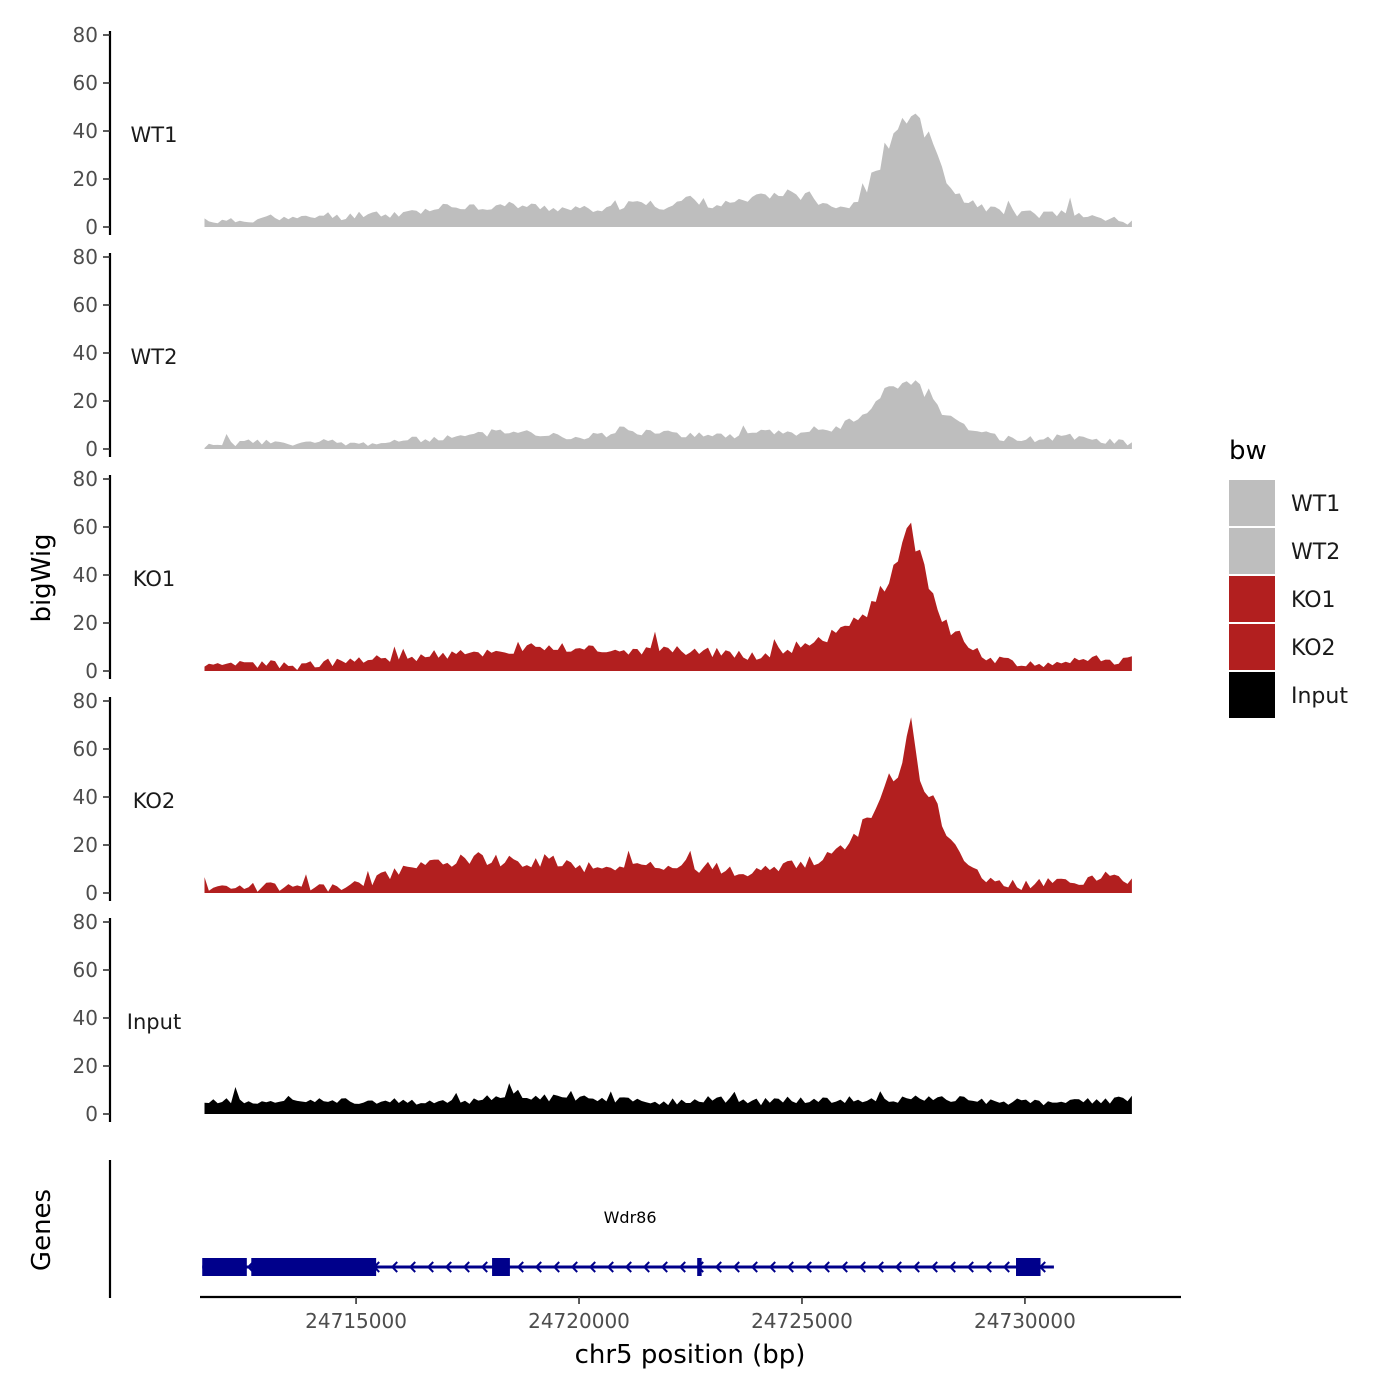 The image size is (1400, 1400). I want to click on track-input: 0 20 40 60 80 Input, so click(602, 1018).